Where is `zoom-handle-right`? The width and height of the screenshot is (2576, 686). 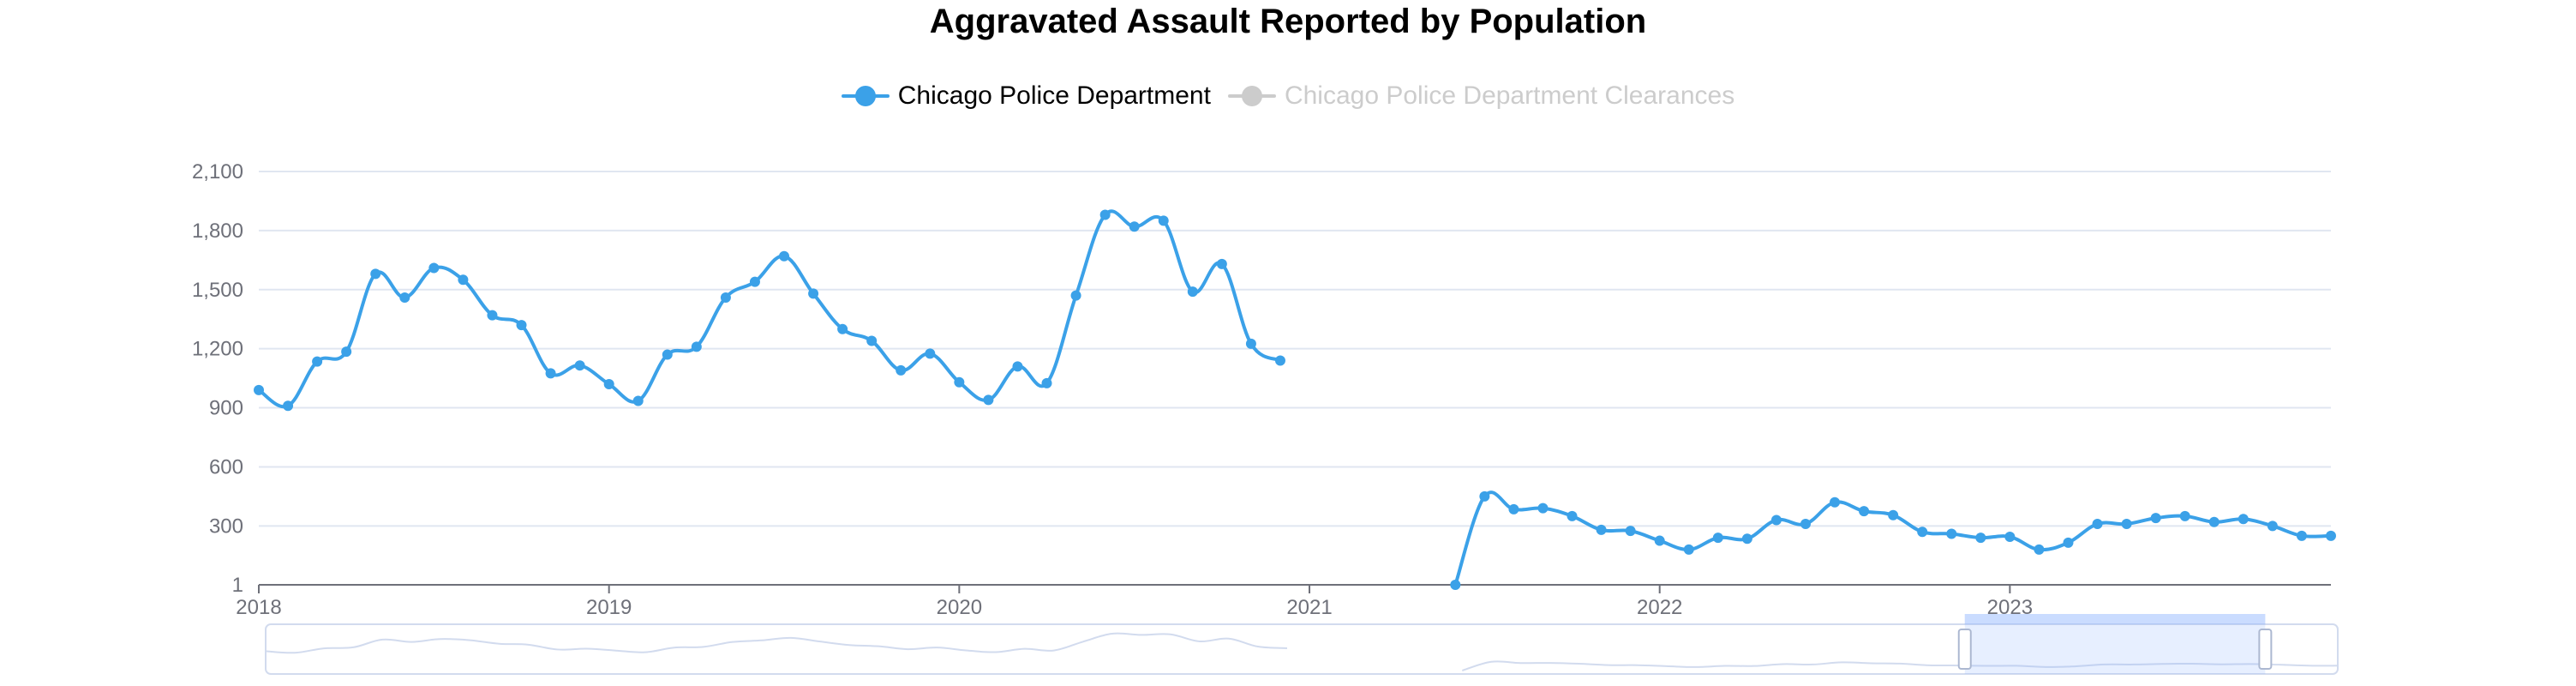
zoom-handle-right is located at coordinates (2265, 649).